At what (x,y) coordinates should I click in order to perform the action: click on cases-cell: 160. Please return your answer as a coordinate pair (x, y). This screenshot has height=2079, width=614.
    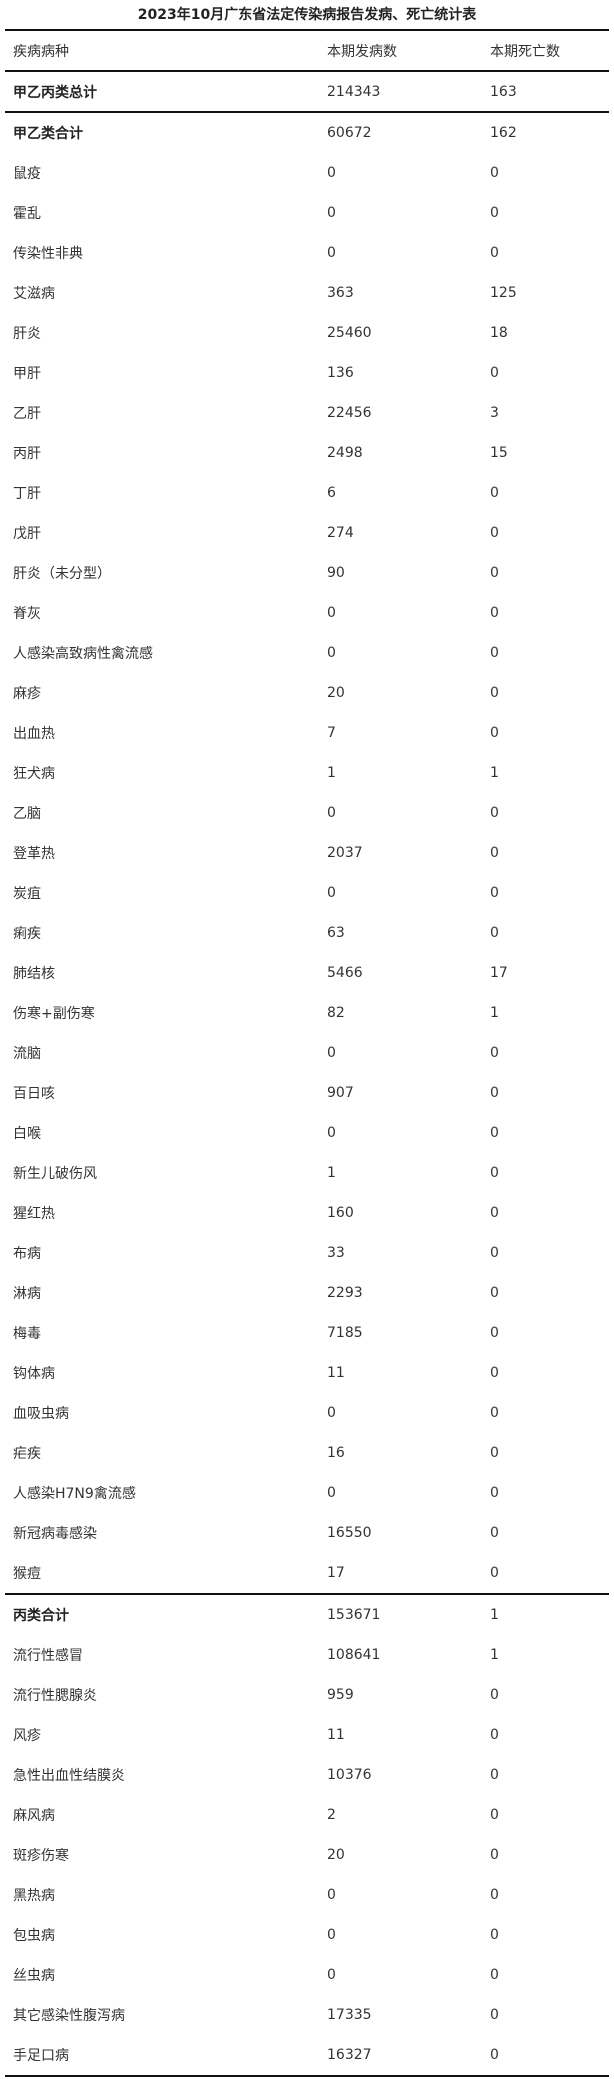
    Looking at the image, I should click on (340, 1213).